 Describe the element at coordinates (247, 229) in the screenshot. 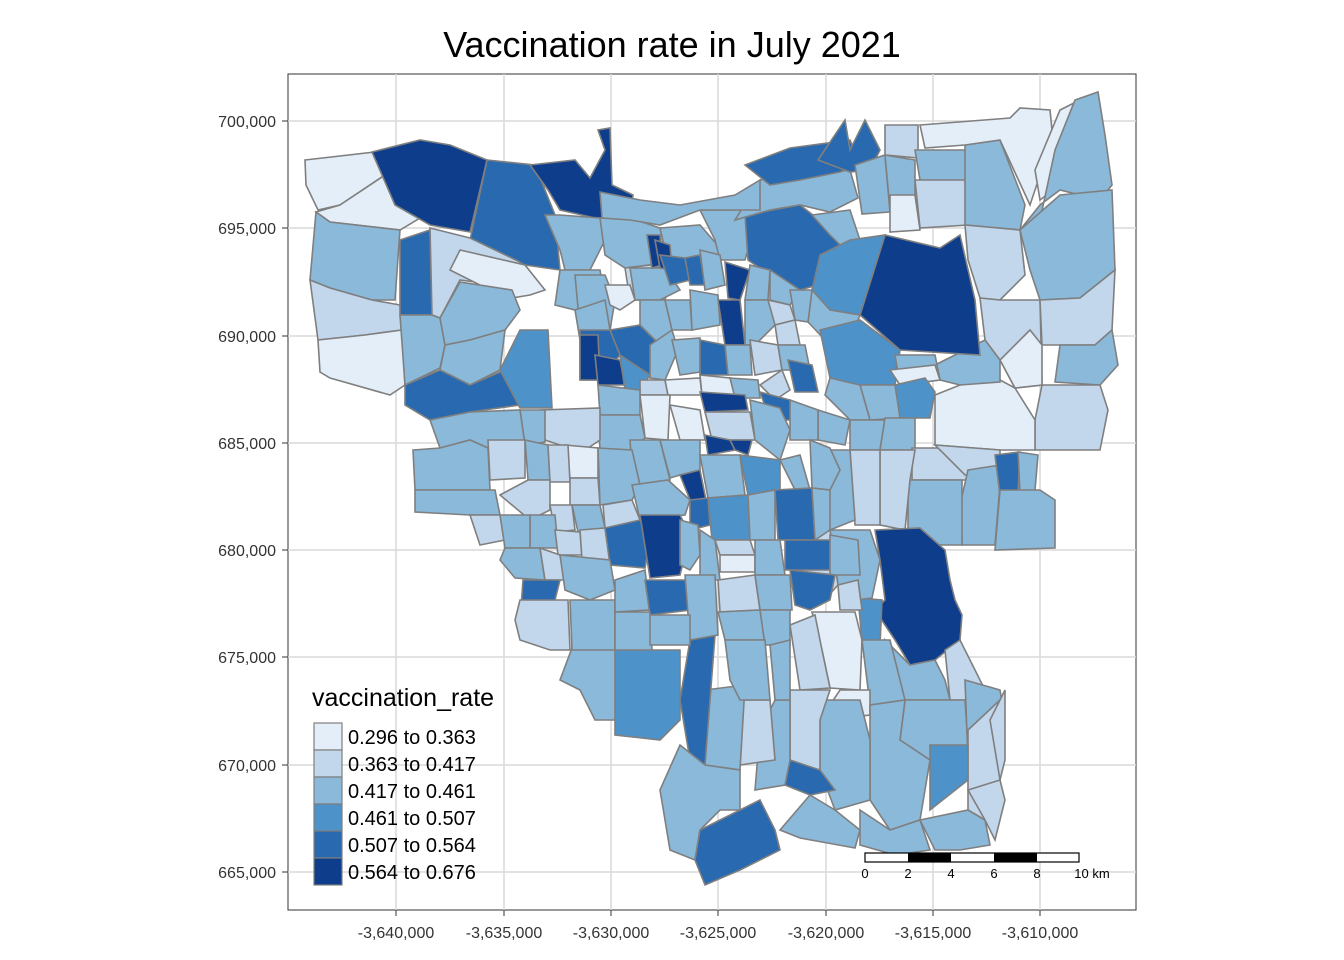

I see `y-tick-label: 695,000` at that location.